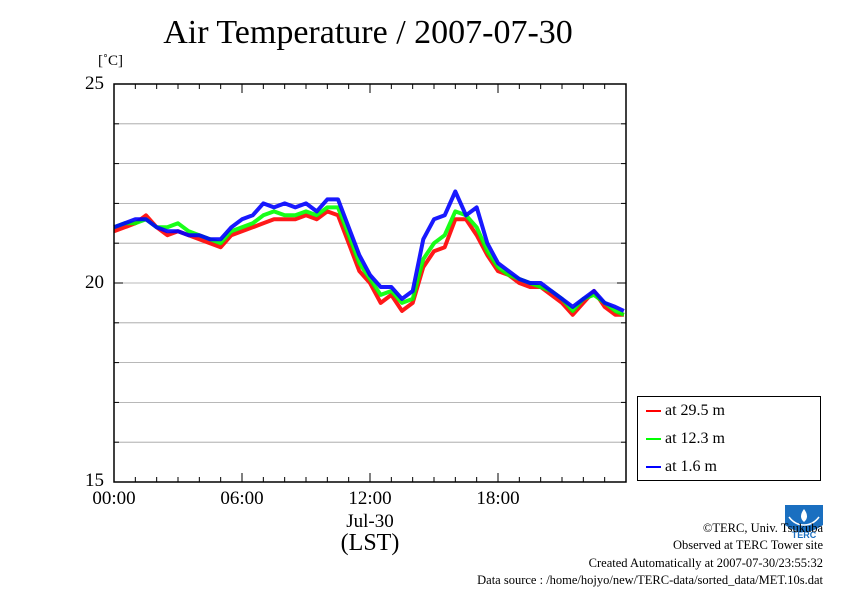 The width and height of the screenshot is (842, 595). What do you see at coordinates (804, 522) in the screenshot?
I see `terc-logo-icon: TERC` at bounding box center [804, 522].